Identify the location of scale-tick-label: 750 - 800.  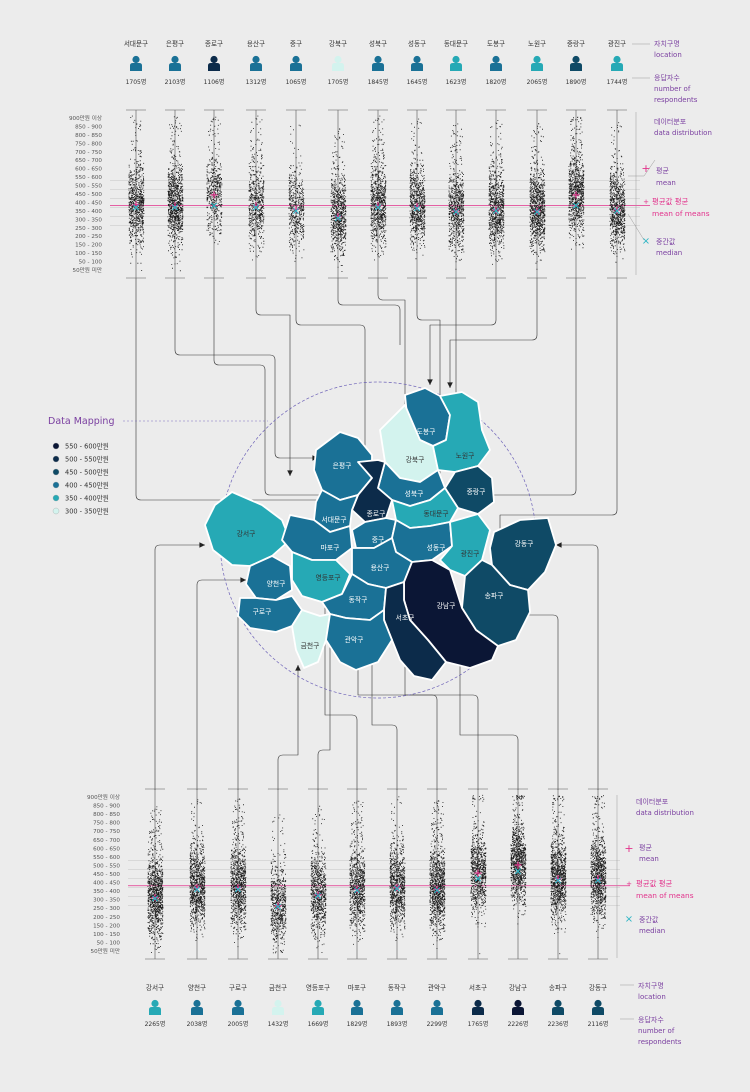
(88, 144).